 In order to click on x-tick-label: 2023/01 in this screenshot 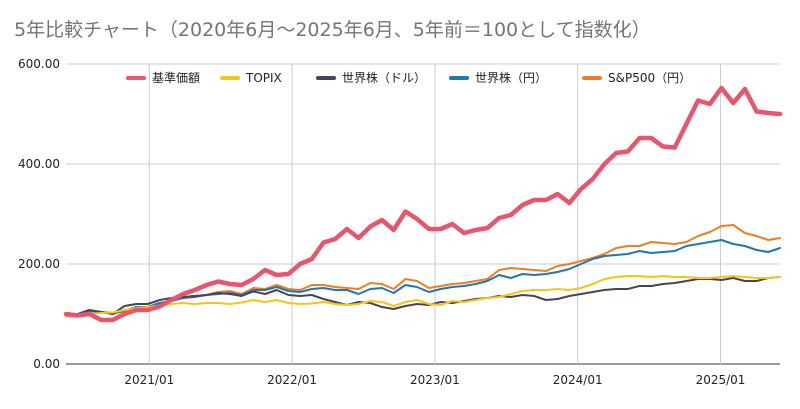, I will do `click(435, 380)`.